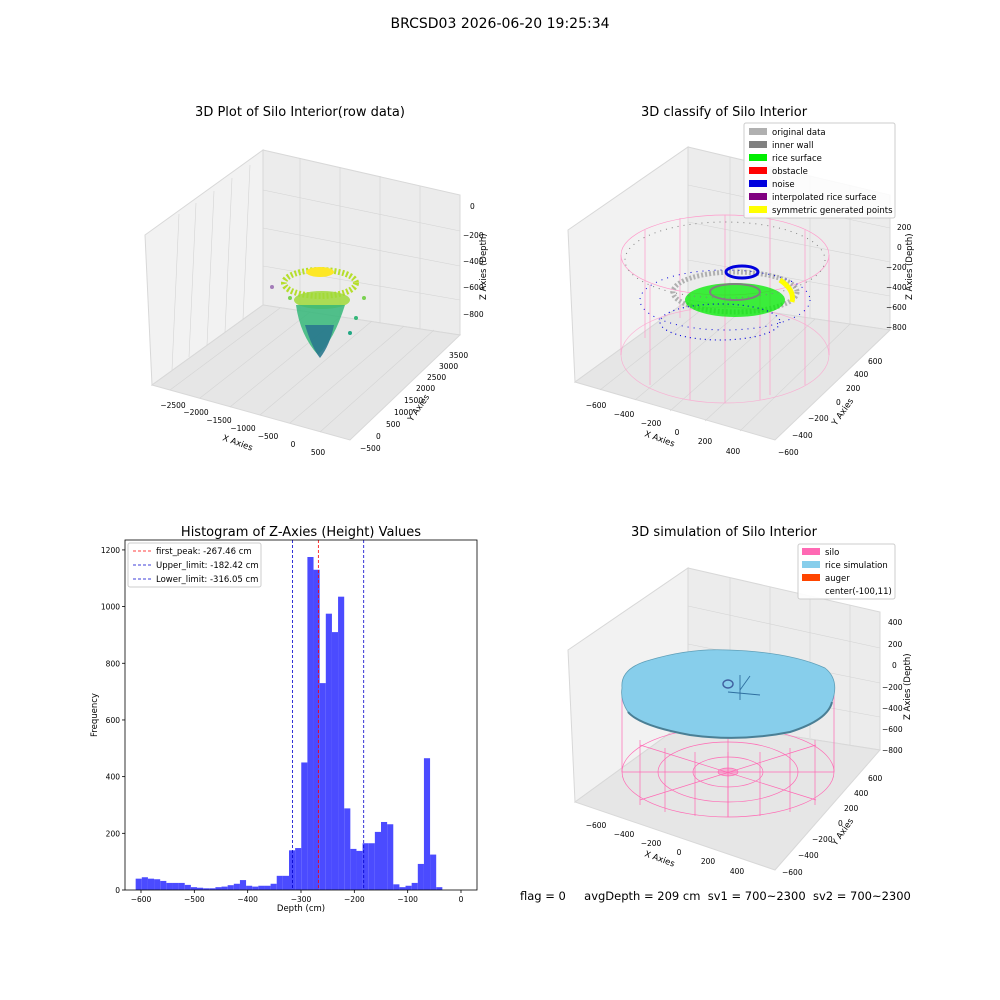 This screenshot has width=1000, height=1000. What do you see at coordinates (301, 899) in the screenshot?
I see `histogram-x-tick-label: −300` at bounding box center [301, 899].